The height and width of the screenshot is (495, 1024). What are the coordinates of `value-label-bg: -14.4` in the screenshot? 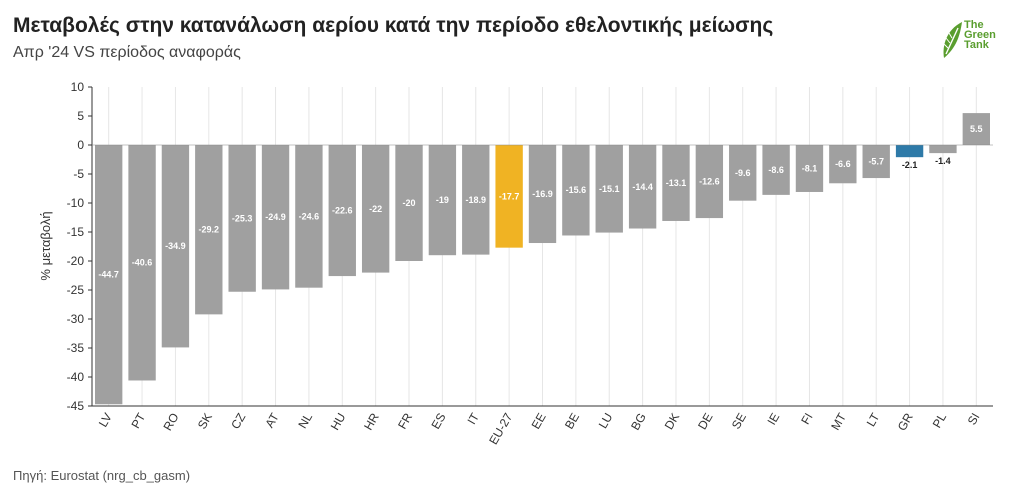 It's located at (642, 187).